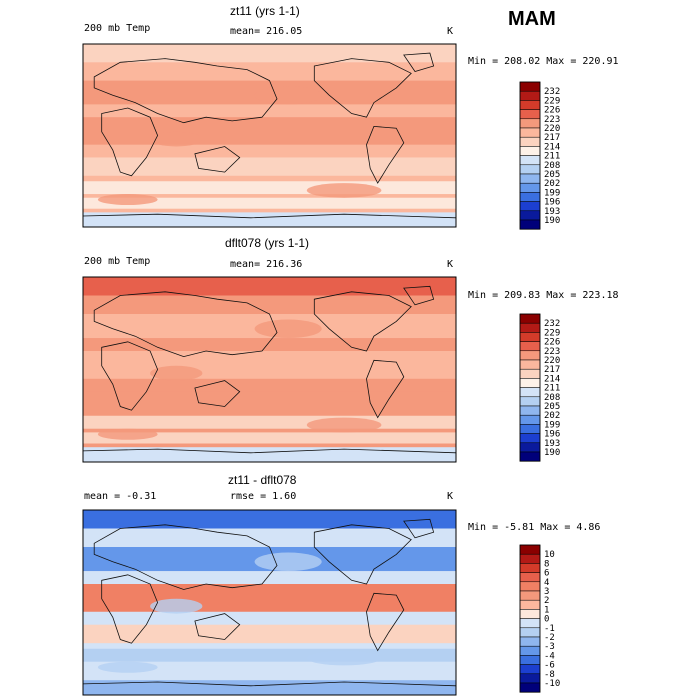 This screenshot has width=700, height=700. I want to click on panel2-map-frame, so click(269, 369).